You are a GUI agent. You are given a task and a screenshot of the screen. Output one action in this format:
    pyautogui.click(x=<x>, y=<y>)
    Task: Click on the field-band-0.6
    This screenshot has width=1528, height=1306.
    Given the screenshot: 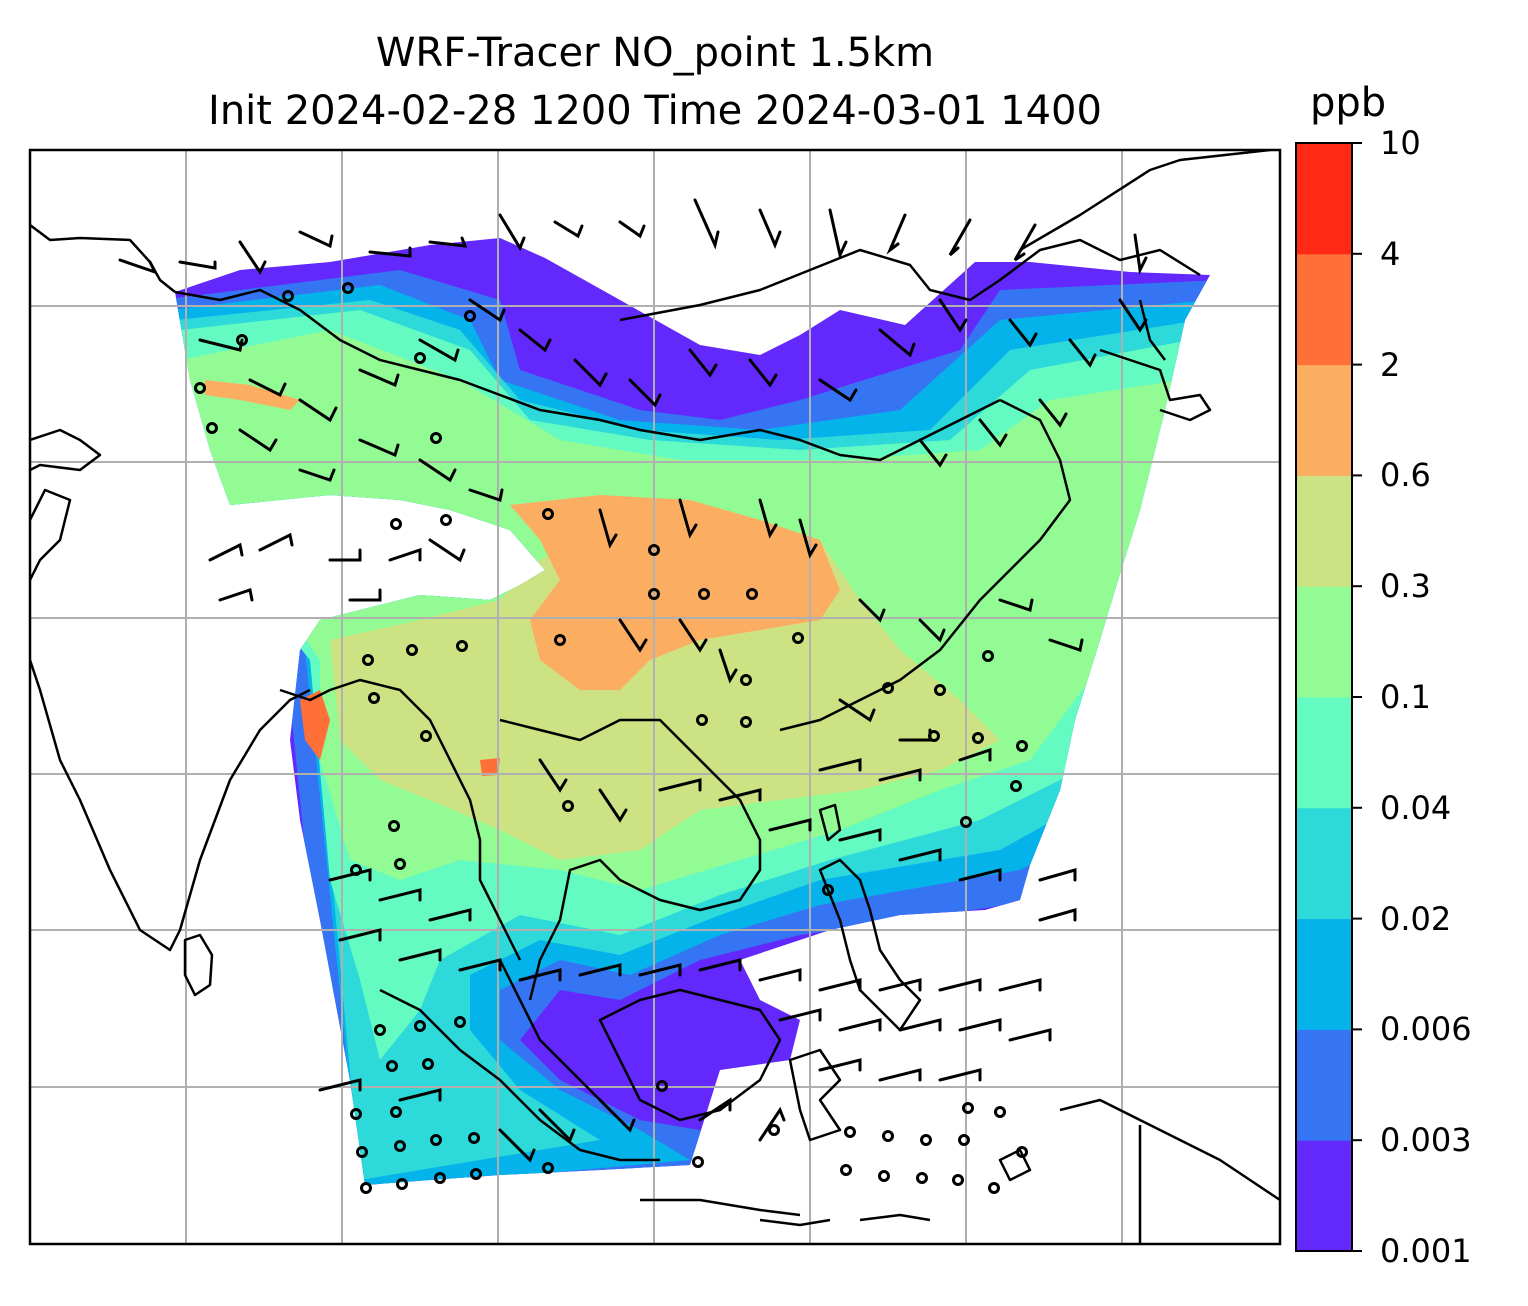 What is the action you would take?
    pyautogui.click(x=675, y=592)
    